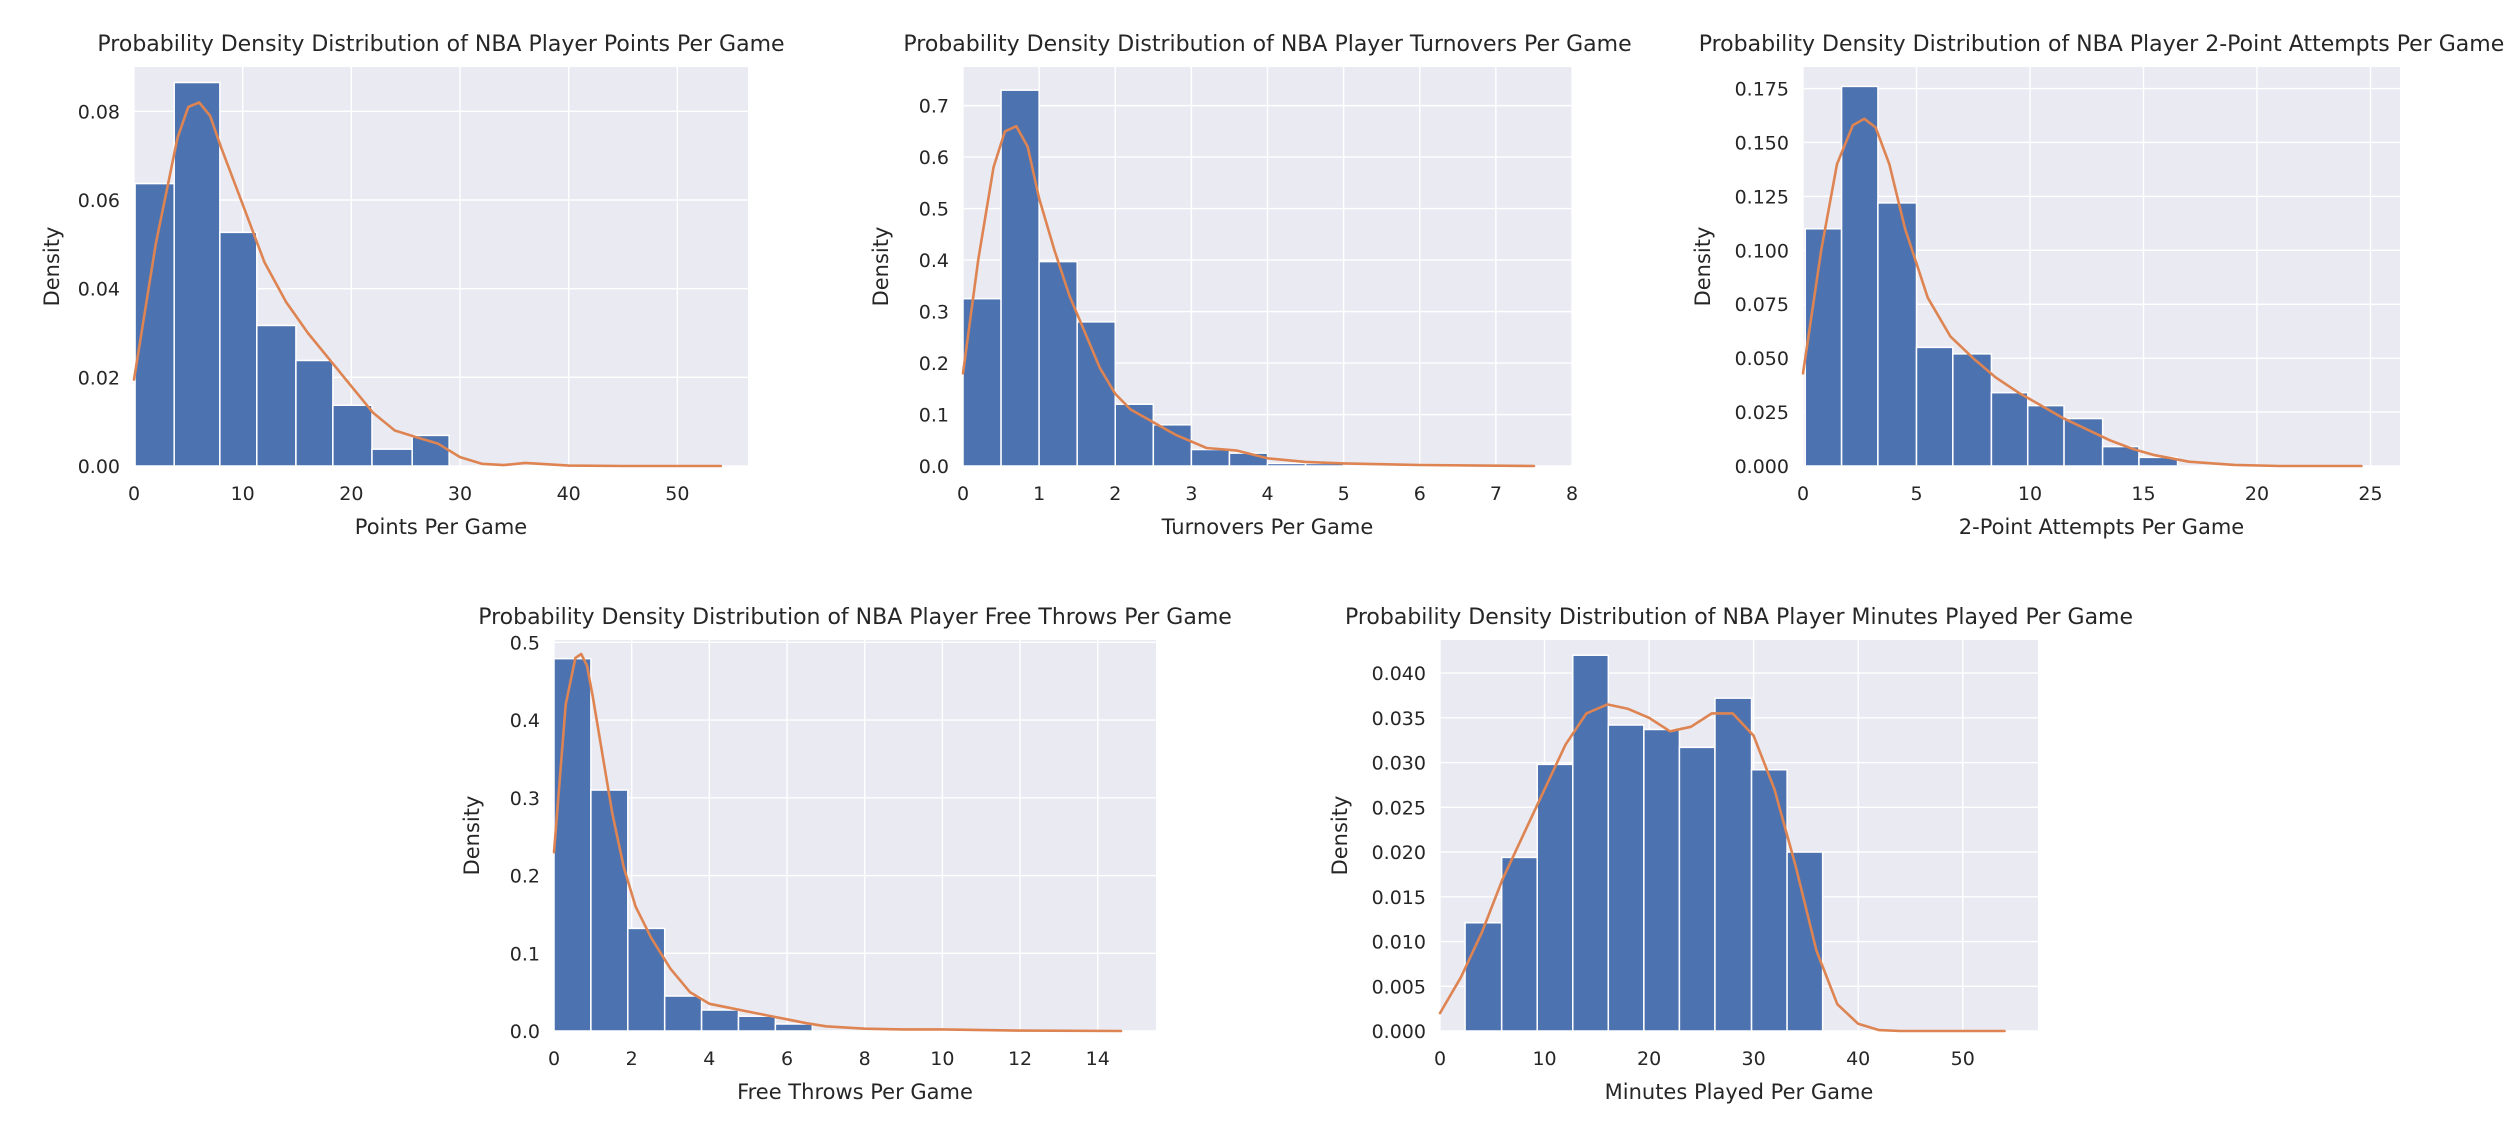  What do you see at coordinates (1267, 527) in the screenshot?
I see `x-axis-label: Turnovers Per Game` at bounding box center [1267, 527].